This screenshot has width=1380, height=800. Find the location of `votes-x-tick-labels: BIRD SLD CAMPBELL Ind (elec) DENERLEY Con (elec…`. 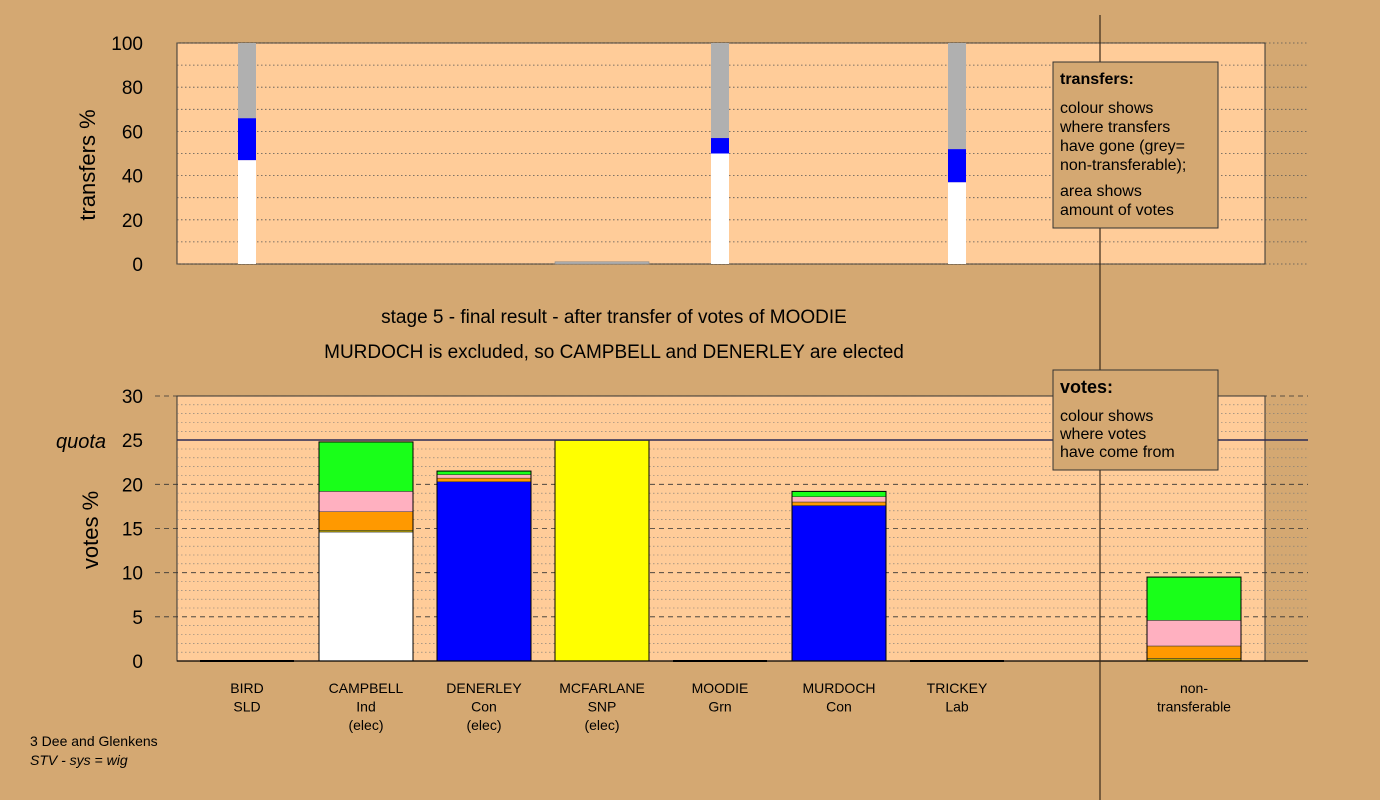

votes-x-tick-labels: BIRD SLD CAMPBELL Ind (elec) DENERLEY Con (elec… is located at coordinates (730, 706).